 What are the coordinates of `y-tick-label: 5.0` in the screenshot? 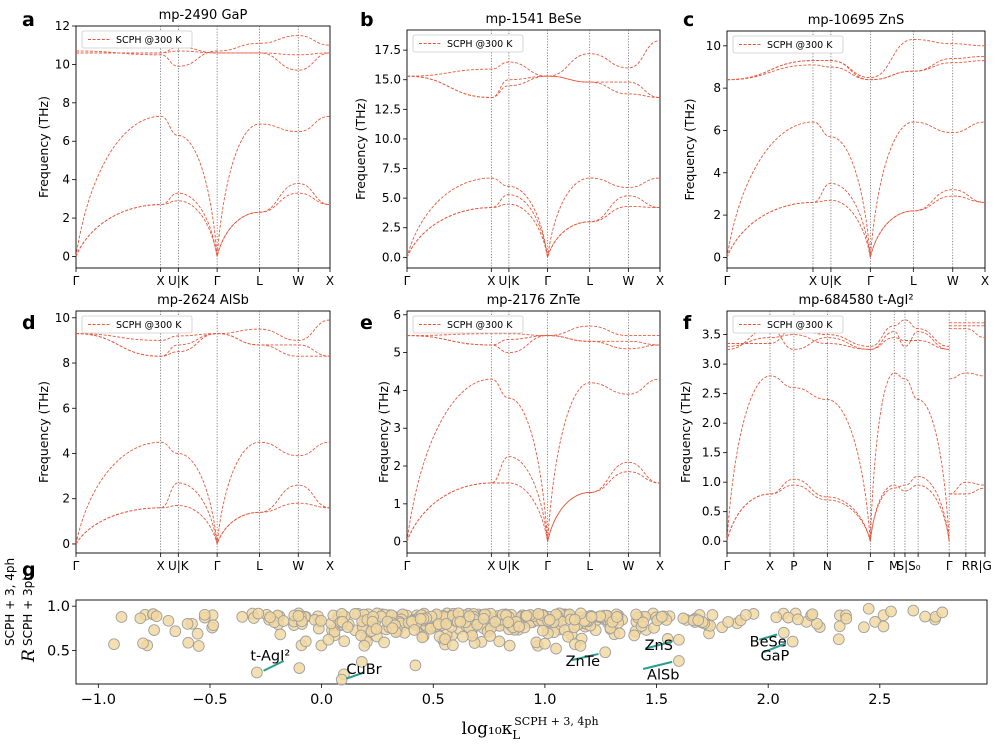 It's located at (391, 198).